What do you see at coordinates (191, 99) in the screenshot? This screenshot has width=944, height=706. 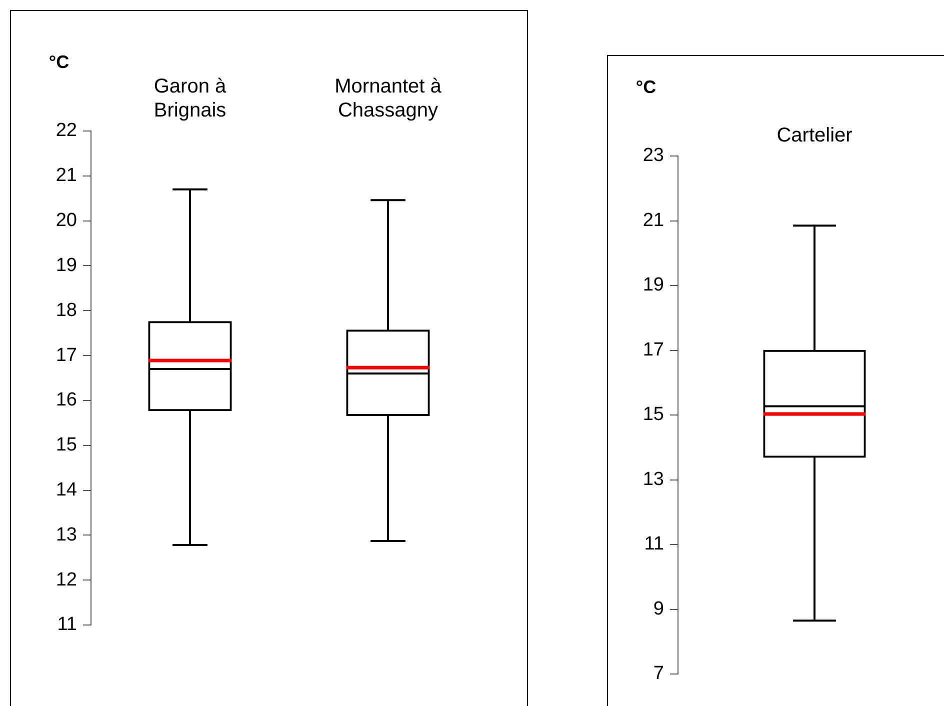 I see `x-tick-label: Garon à Brignais` at bounding box center [191, 99].